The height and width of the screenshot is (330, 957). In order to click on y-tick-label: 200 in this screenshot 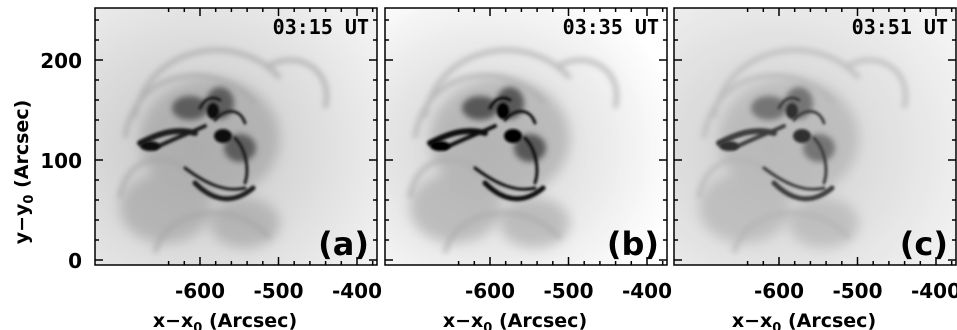, I will do `click(61, 61)`.